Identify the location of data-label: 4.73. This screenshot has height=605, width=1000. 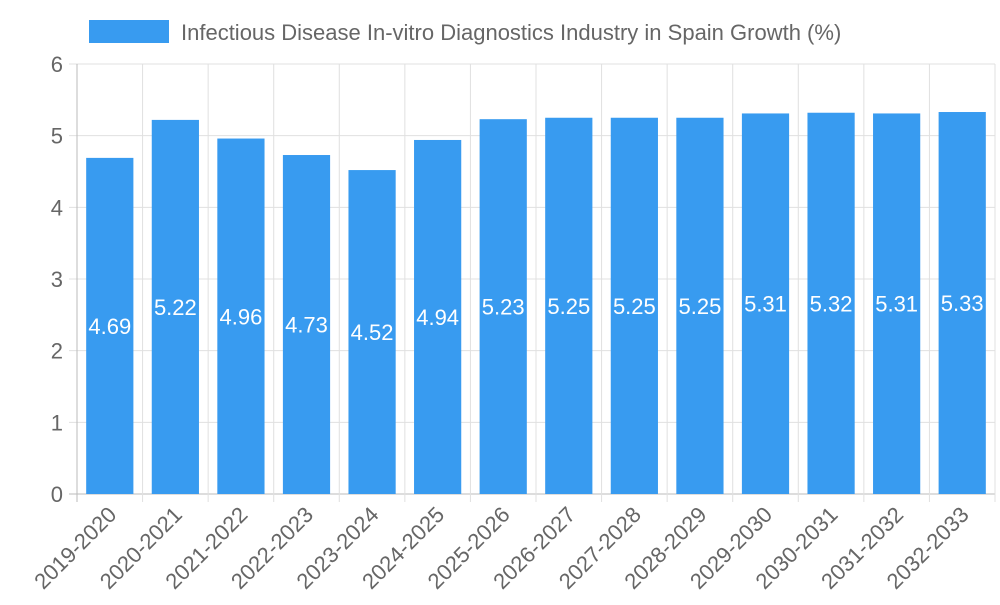
(306, 325).